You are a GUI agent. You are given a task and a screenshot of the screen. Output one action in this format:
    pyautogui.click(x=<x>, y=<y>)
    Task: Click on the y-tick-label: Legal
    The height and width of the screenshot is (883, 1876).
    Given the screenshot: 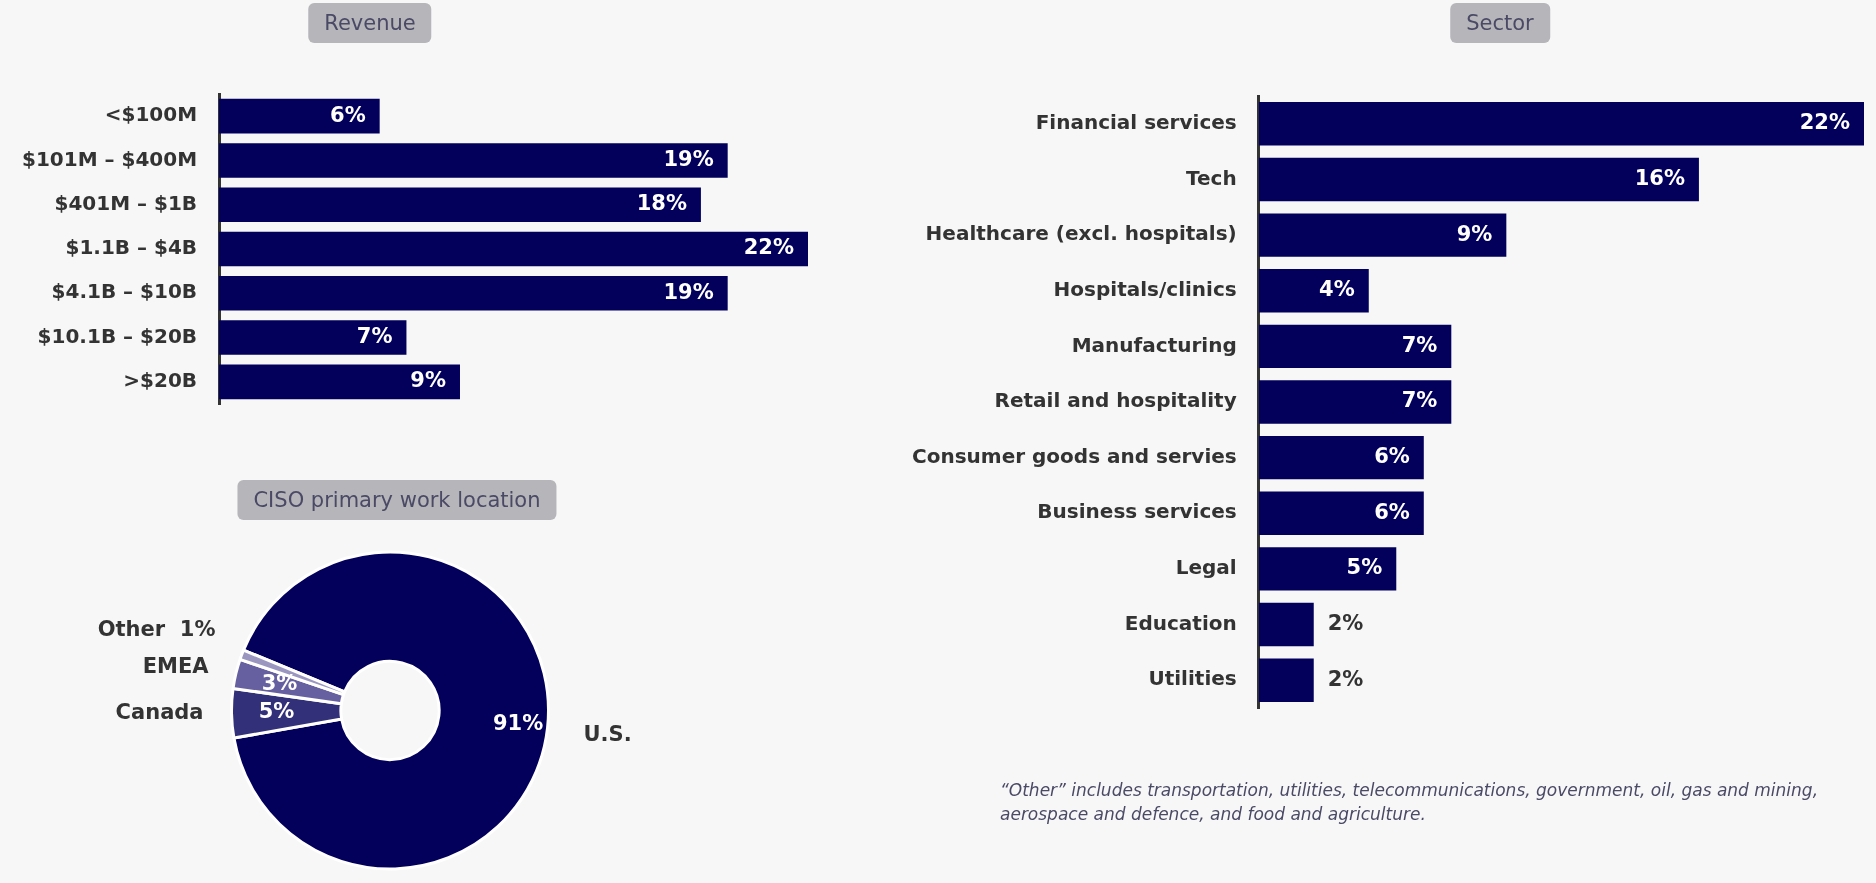 What is the action you would take?
    pyautogui.click(x=1206, y=567)
    